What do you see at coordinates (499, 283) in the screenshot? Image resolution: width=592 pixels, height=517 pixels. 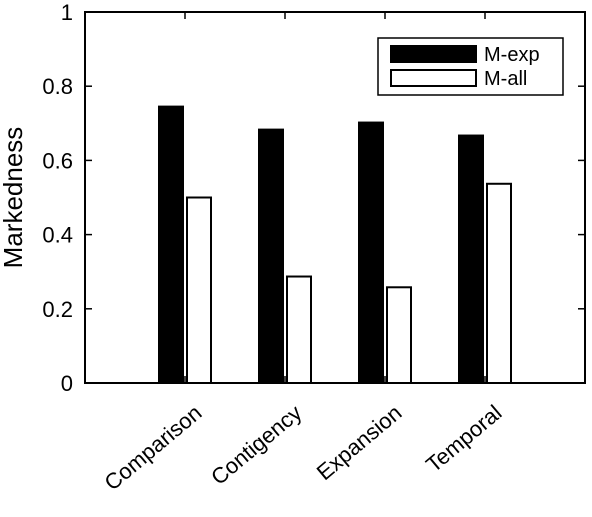 I see `bar-m-all-temporal` at bounding box center [499, 283].